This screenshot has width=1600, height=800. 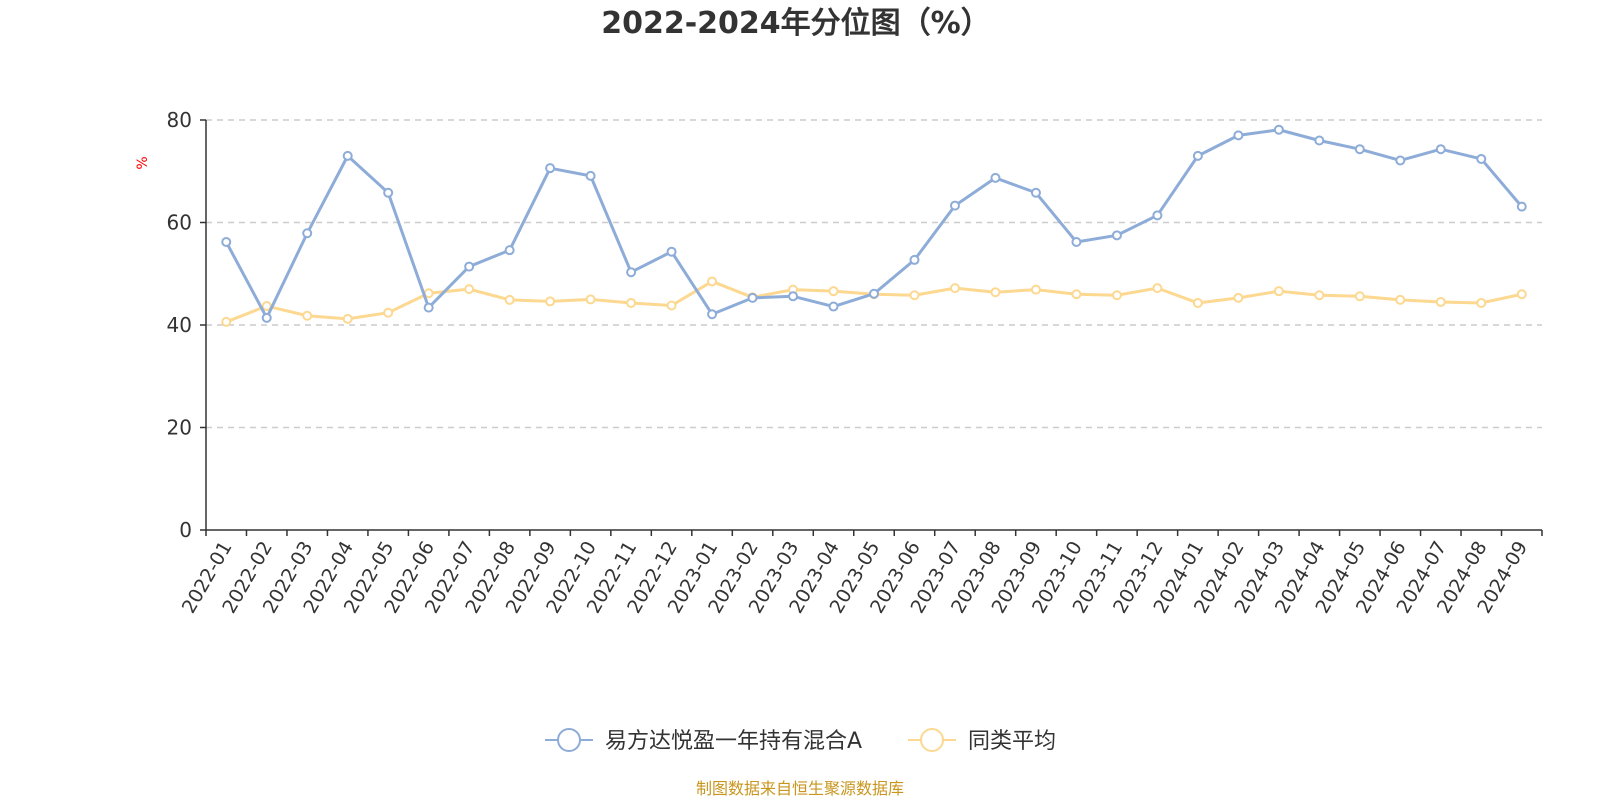 What do you see at coordinates (179, 325) in the screenshot?
I see `y-tick-label: 40` at bounding box center [179, 325].